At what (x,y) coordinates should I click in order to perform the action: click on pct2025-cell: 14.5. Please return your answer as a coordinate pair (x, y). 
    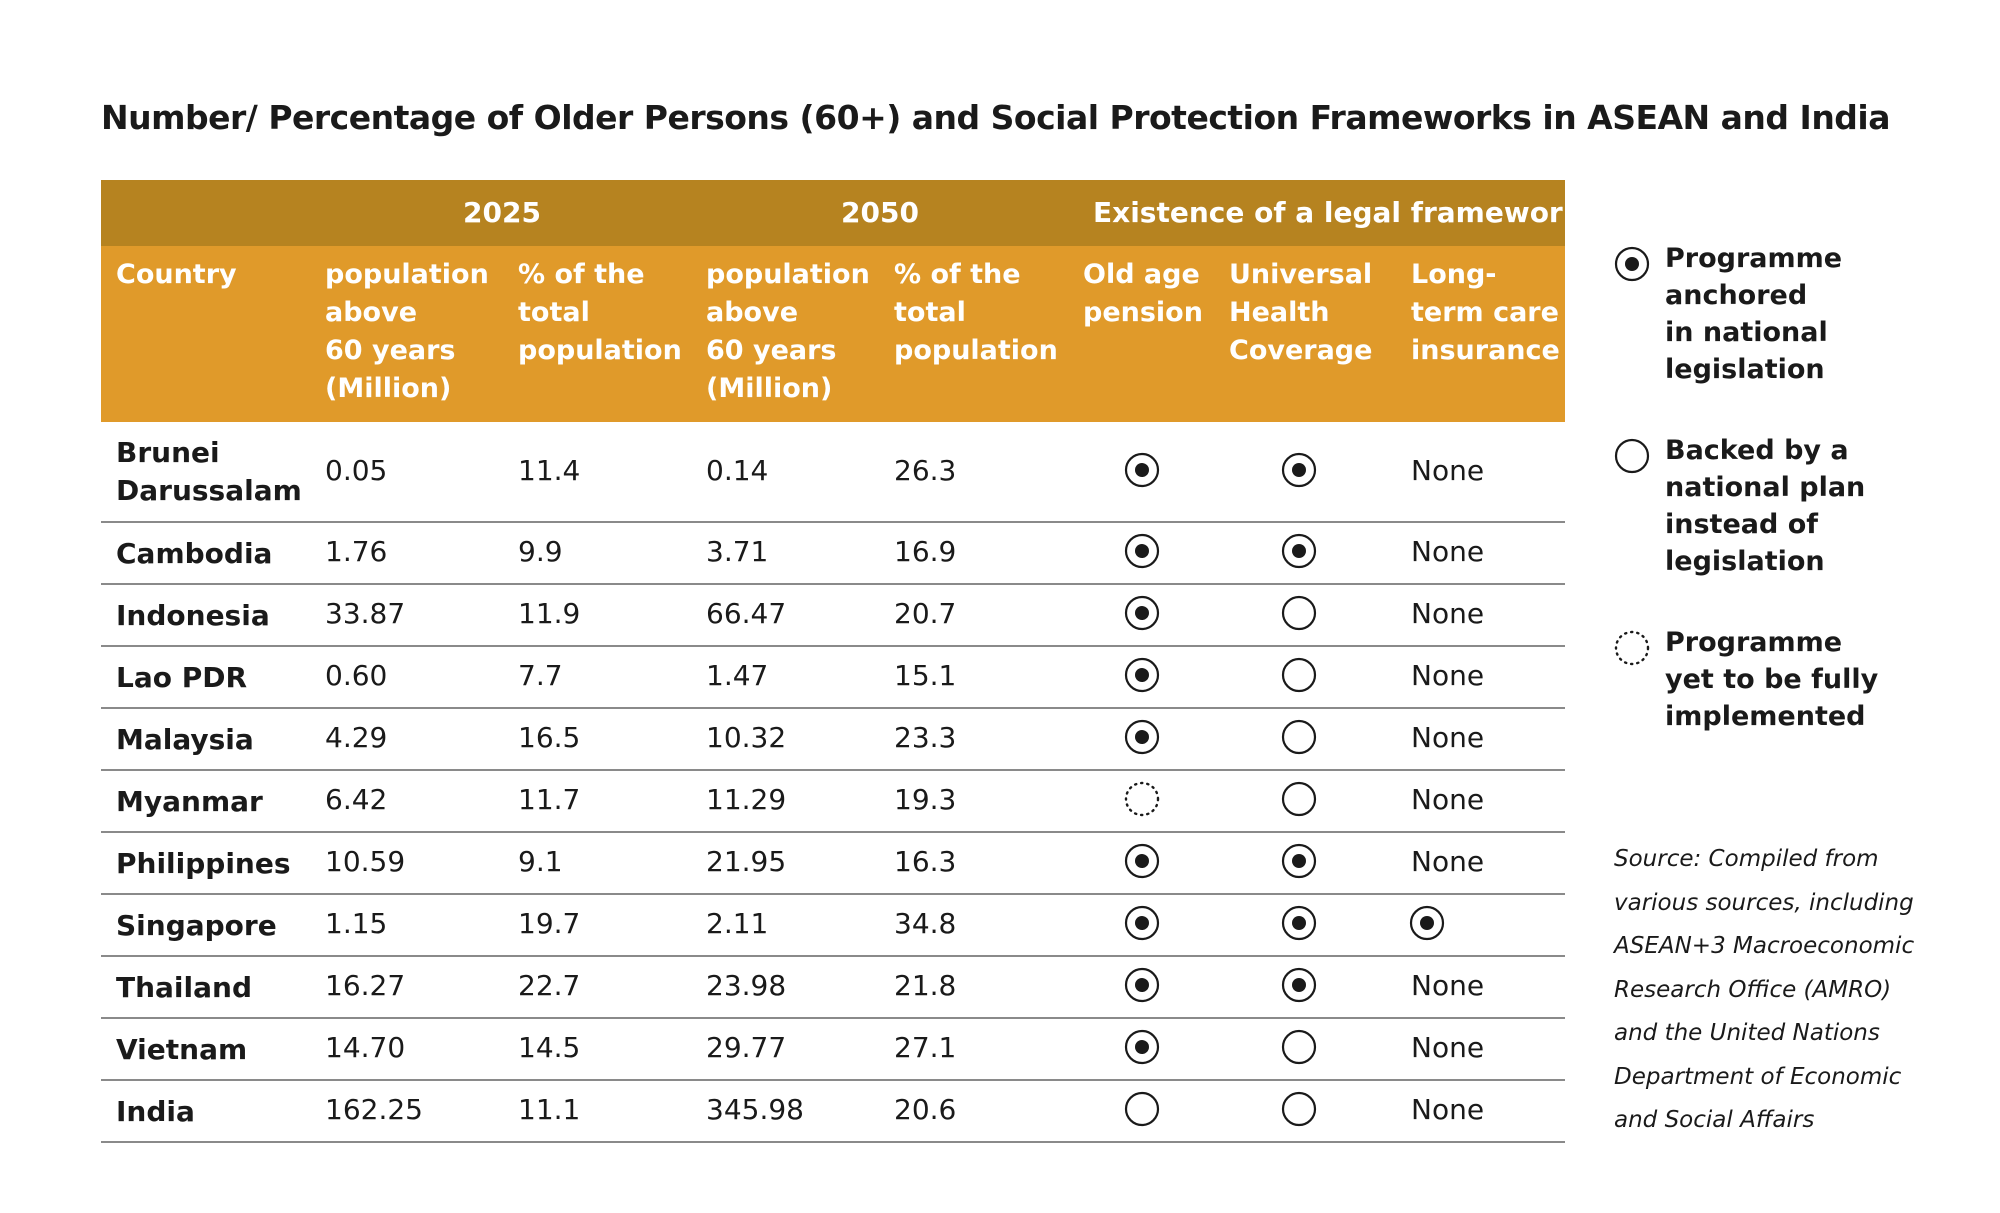
    Looking at the image, I should click on (549, 1047).